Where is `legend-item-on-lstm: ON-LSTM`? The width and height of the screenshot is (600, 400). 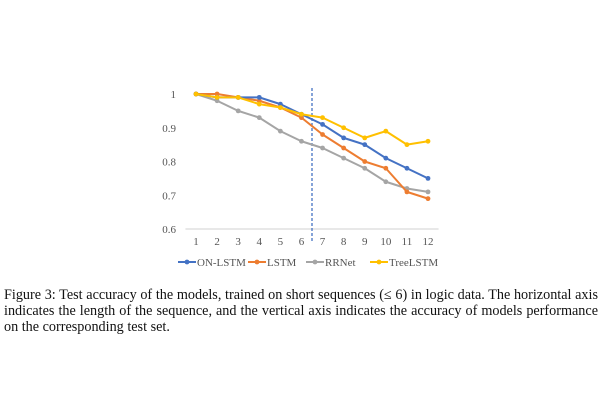 legend-item-on-lstm: ON-LSTM is located at coordinates (212, 263).